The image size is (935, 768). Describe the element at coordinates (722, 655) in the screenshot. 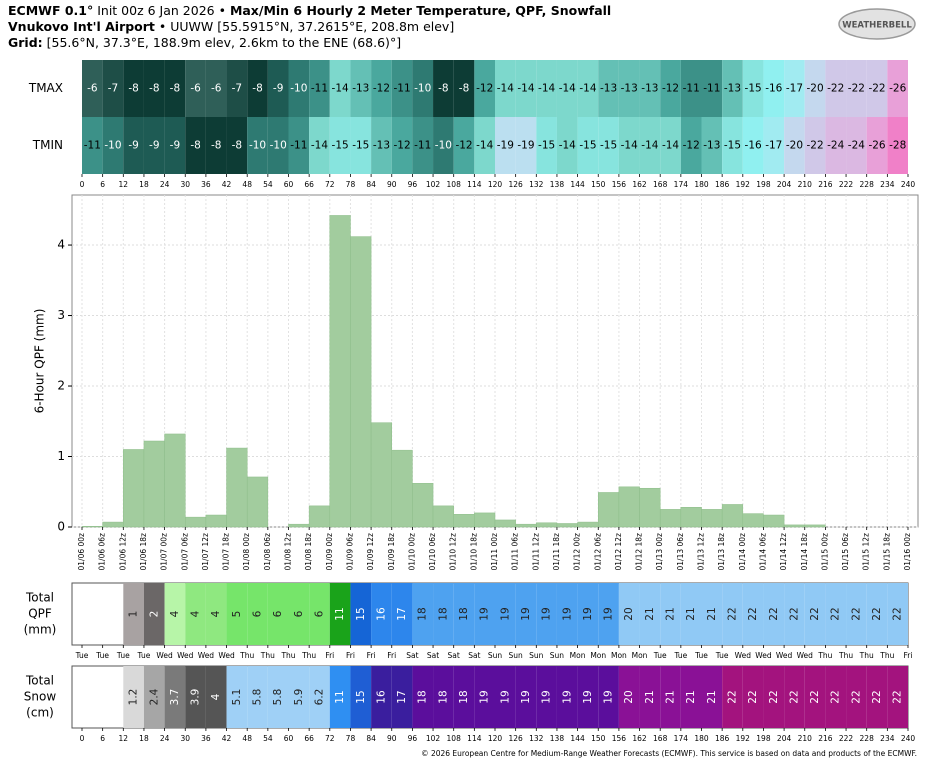

I see `x-tick-label: Tue` at that location.